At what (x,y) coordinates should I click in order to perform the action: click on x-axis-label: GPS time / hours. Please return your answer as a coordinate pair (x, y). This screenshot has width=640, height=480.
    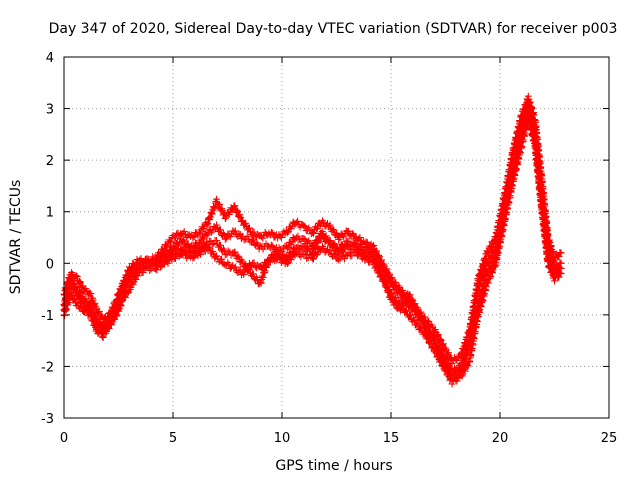
    Looking at the image, I should click on (333, 466).